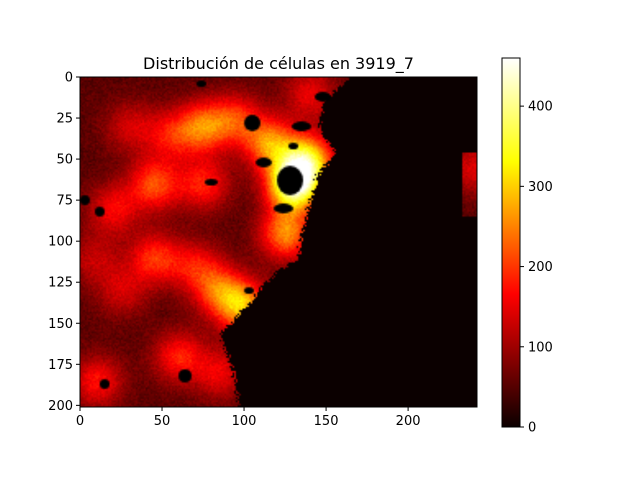 The width and height of the screenshot is (640, 480). I want to click on x-tick-label: 200, so click(408, 421).